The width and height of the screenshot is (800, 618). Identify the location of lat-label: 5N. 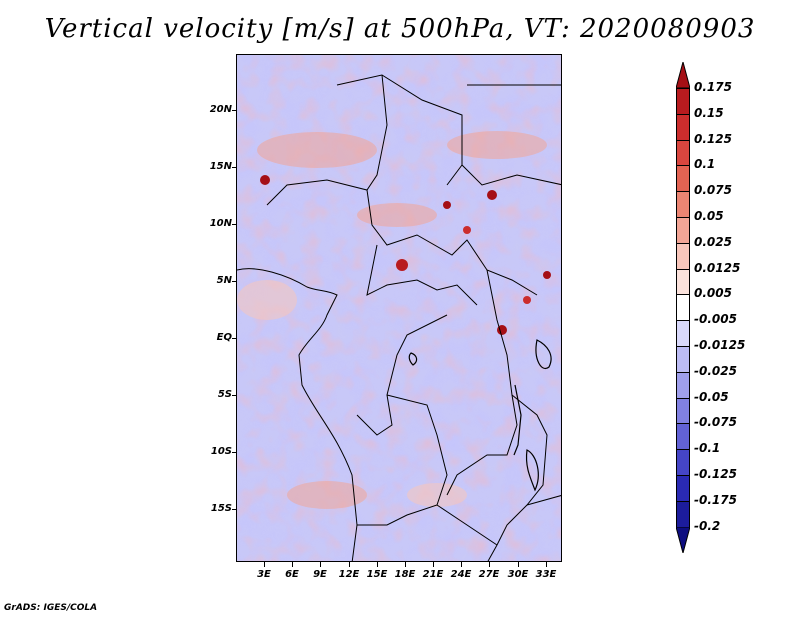
(224, 280).